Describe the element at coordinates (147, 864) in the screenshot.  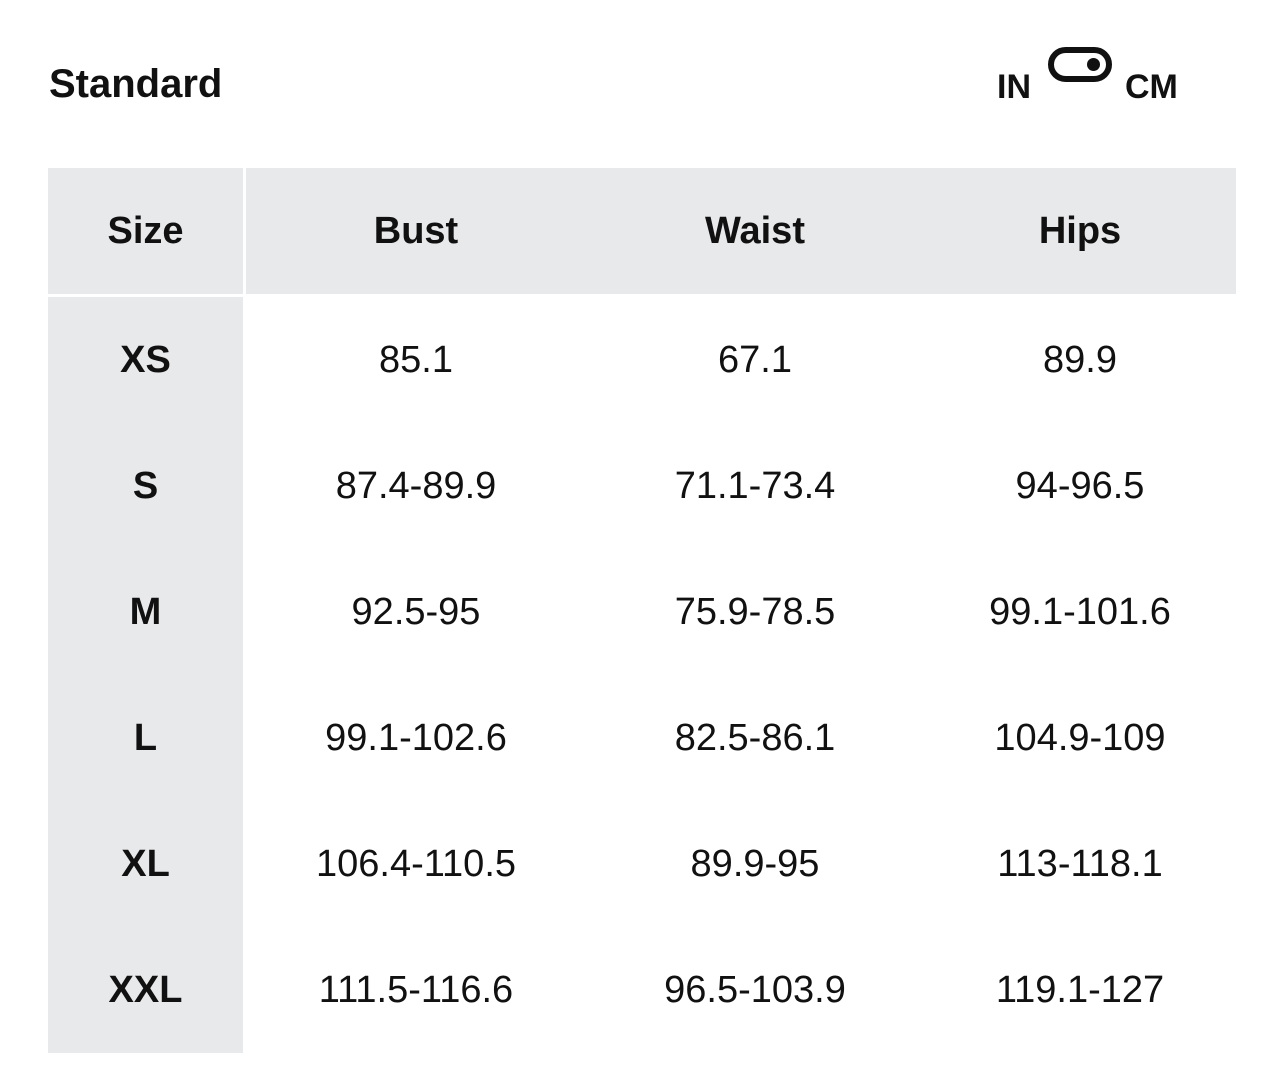
I see `cell-size: XL` at that location.